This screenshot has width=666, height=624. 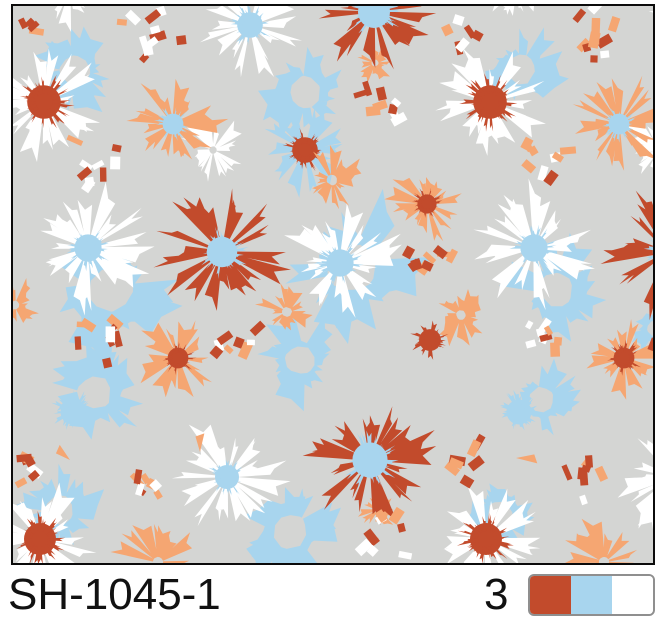 What do you see at coordinates (333, 594) in the screenshot?
I see `label-bar: SH-1045-1 3` at bounding box center [333, 594].